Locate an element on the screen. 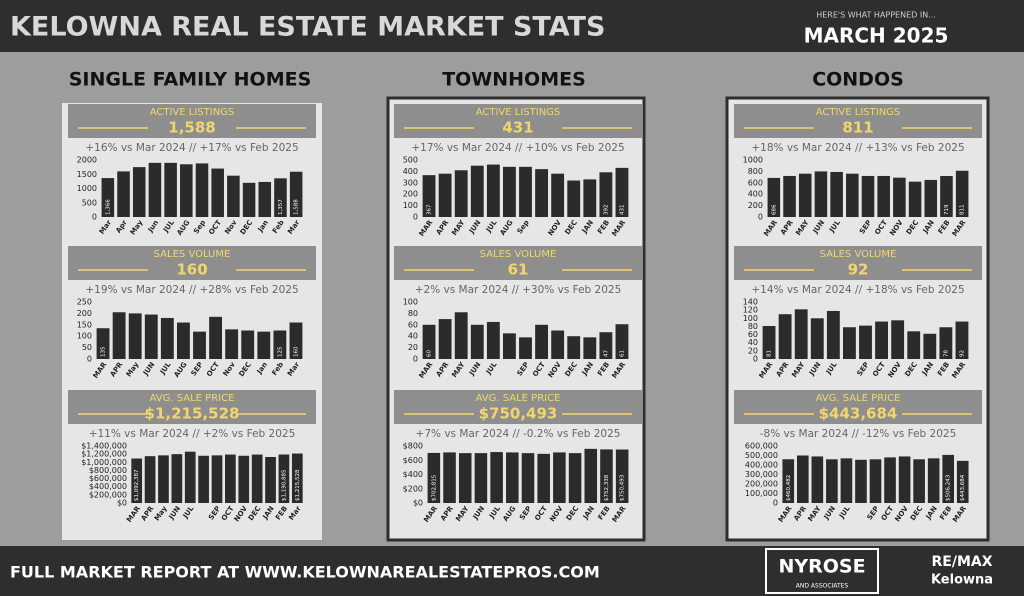 The height and width of the screenshot is (596, 1024). y-tick-label: 2000 is located at coordinates (87, 160).